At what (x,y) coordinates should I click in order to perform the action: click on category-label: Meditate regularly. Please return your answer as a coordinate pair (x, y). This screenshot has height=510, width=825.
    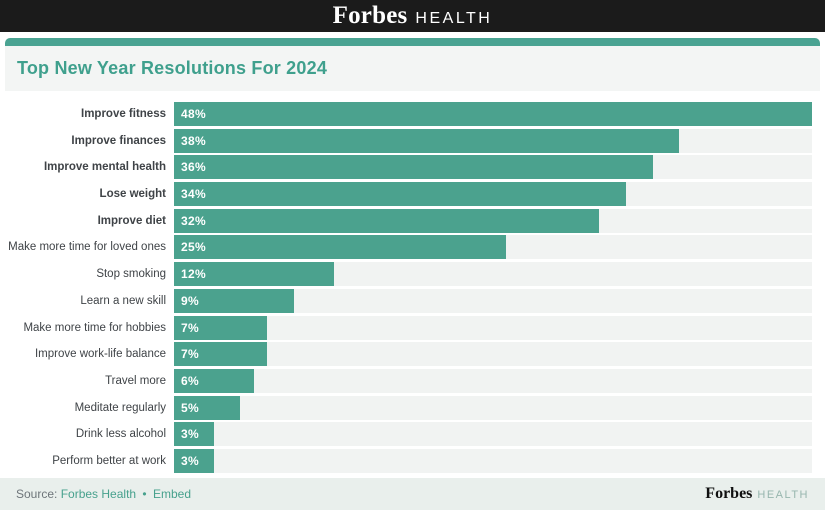
    Looking at the image, I should click on (120, 407).